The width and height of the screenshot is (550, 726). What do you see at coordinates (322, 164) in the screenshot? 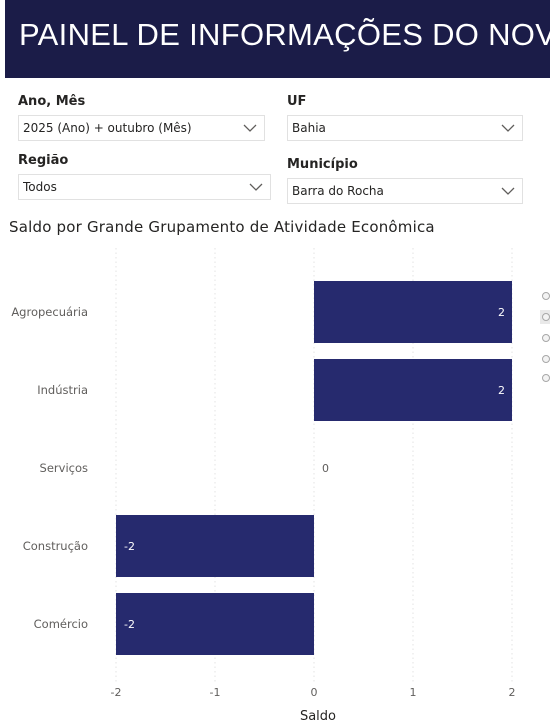
I see `slicer-municipio-label: Município` at bounding box center [322, 164].